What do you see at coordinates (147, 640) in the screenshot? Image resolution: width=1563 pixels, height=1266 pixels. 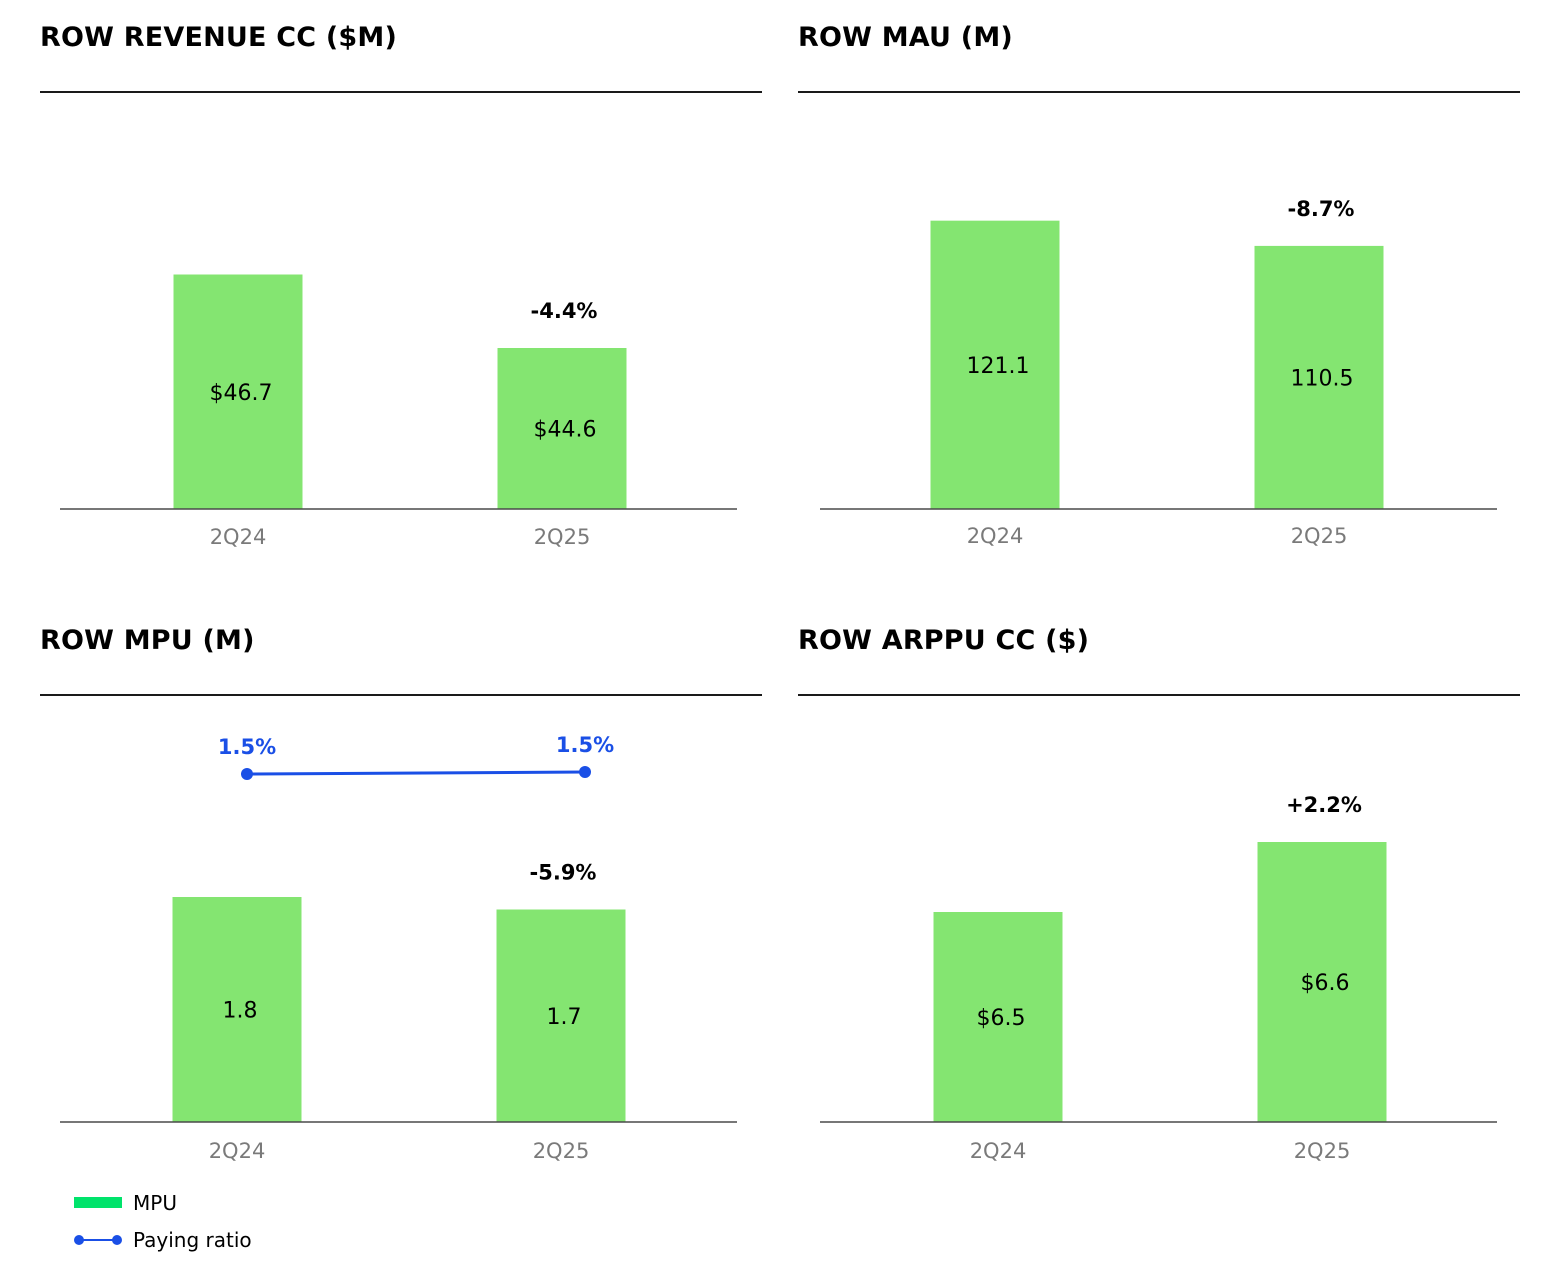 I see `chart-title: ROW MPU (M)` at bounding box center [147, 640].